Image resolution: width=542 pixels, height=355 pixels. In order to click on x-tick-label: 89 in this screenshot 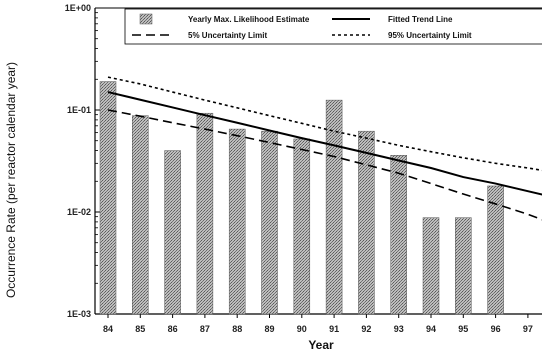, I will do `click(269, 329)`.